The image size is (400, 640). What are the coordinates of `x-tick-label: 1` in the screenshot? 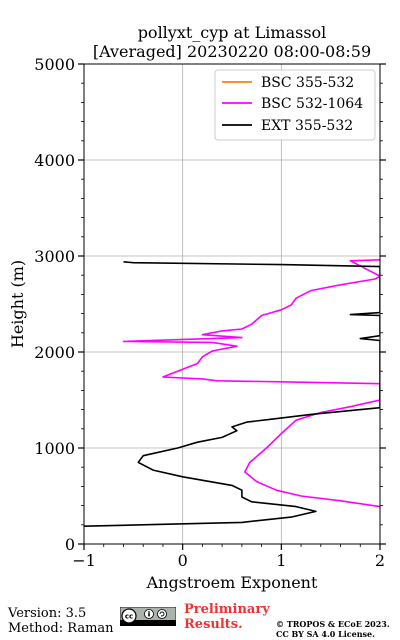 It's located at (281, 560).